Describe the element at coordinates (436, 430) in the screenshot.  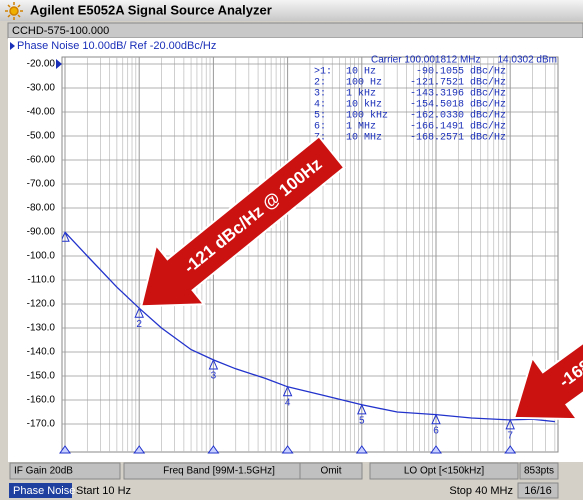
I see `marker-label: 6` at that location.